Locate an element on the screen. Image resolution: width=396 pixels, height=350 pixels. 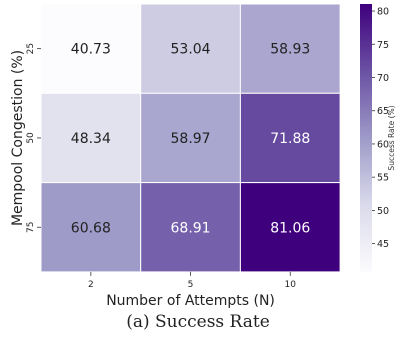
y-axis-label: Mempool Congestion (%) is located at coordinates (18, 138).